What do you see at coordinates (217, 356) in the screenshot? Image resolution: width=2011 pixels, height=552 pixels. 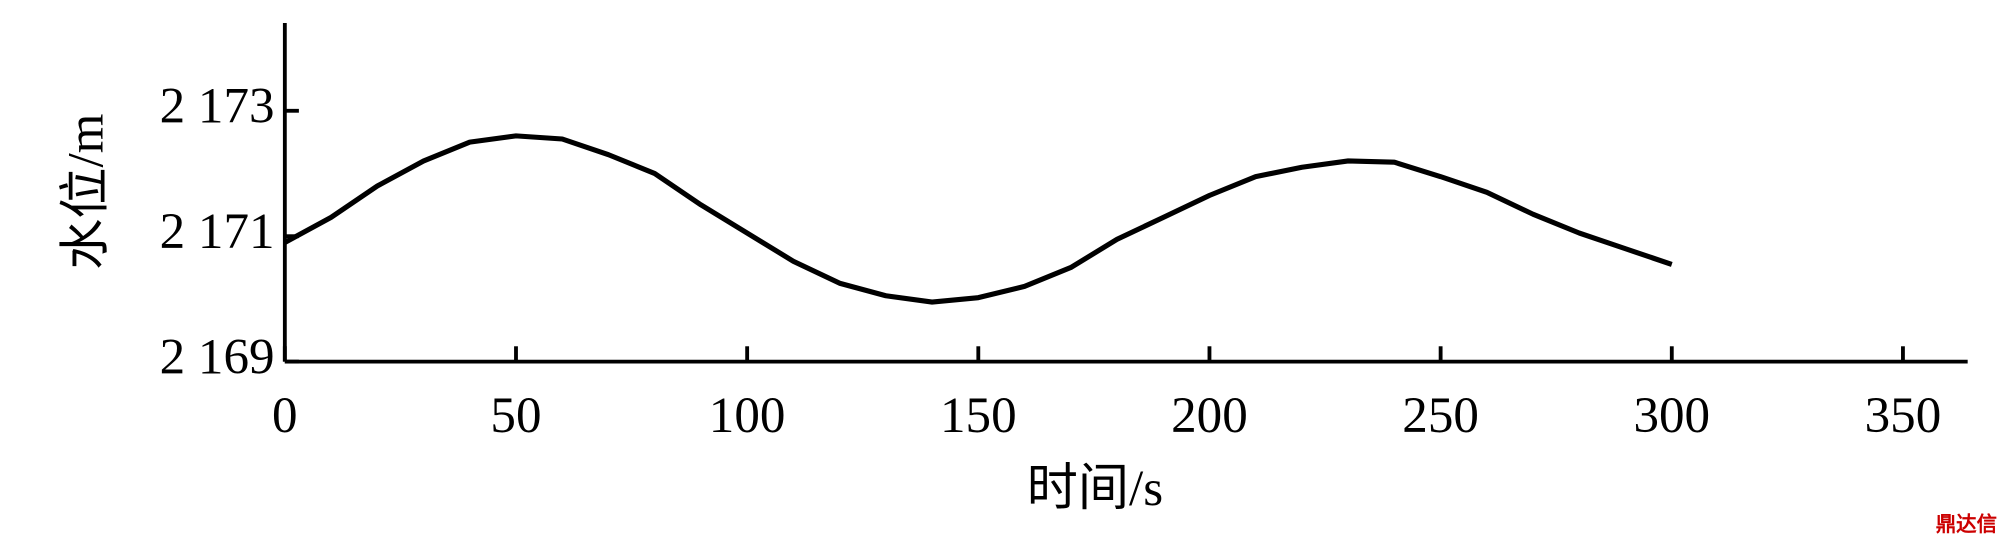 I see `y-tick-label: 2 169` at bounding box center [217, 356].